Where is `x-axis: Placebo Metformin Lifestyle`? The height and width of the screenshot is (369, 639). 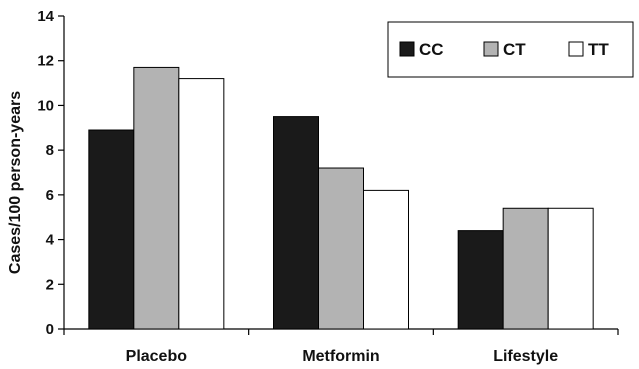 x-axis: Placebo Metformin Lifestyle is located at coordinates (341, 346).